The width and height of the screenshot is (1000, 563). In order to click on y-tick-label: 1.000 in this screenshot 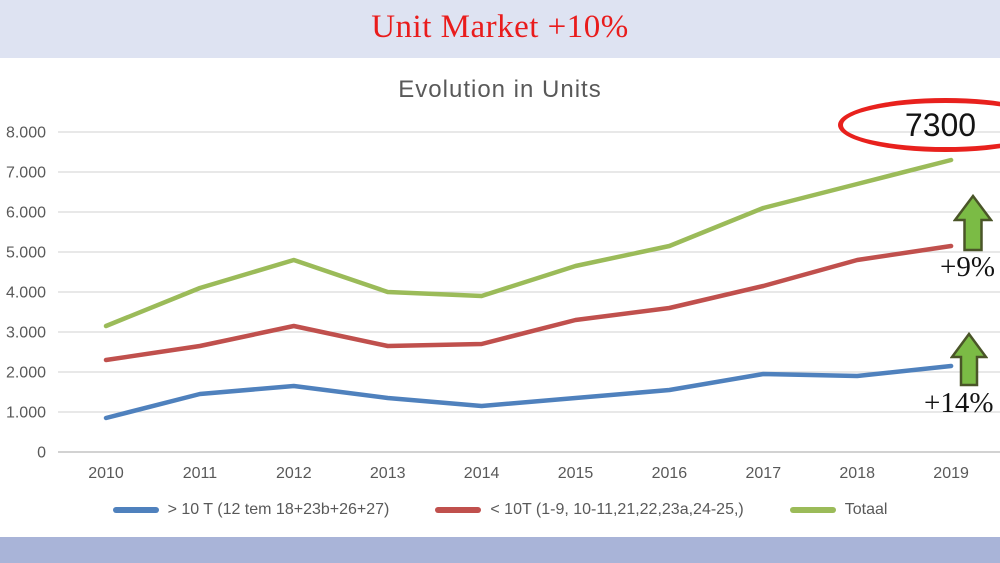, I will do `click(26, 413)`.